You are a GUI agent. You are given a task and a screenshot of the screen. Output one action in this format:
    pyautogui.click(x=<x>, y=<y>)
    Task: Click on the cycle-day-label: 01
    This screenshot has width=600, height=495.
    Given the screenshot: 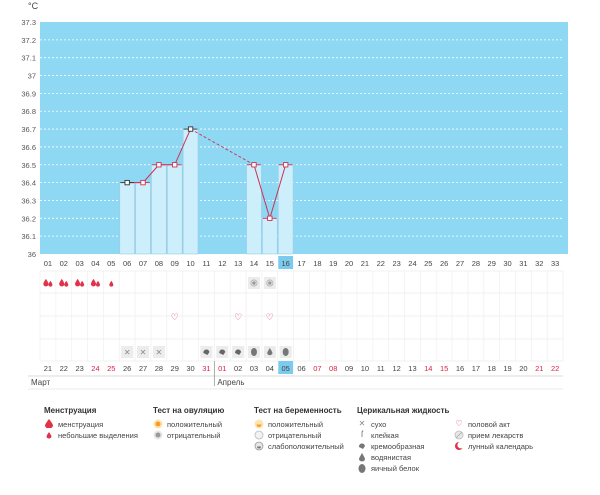 What is the action you would take?
    pyautogui.click(x=48, y=263)
    